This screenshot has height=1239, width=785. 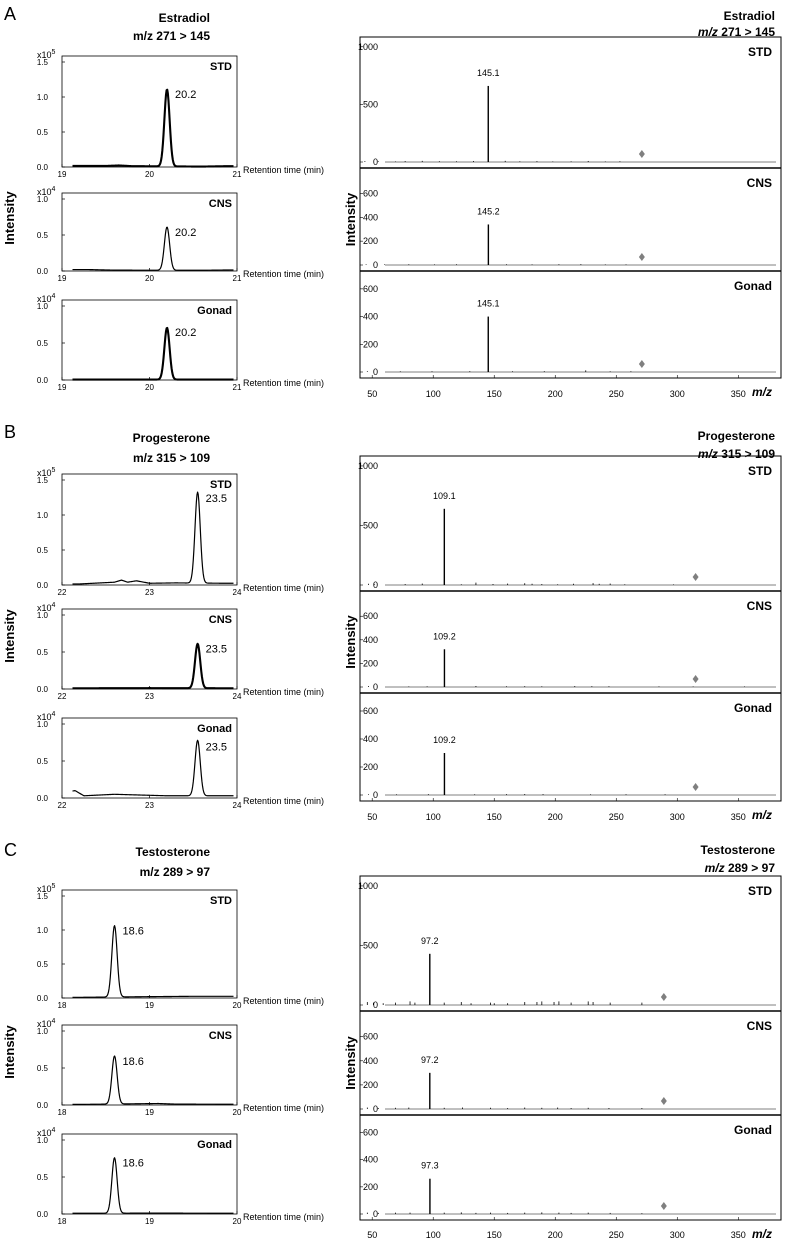 What do you see at coordinates (444, 496) in the screenshot?
I see `base-peak-label: 109.1` at bounding box center [444, 496].